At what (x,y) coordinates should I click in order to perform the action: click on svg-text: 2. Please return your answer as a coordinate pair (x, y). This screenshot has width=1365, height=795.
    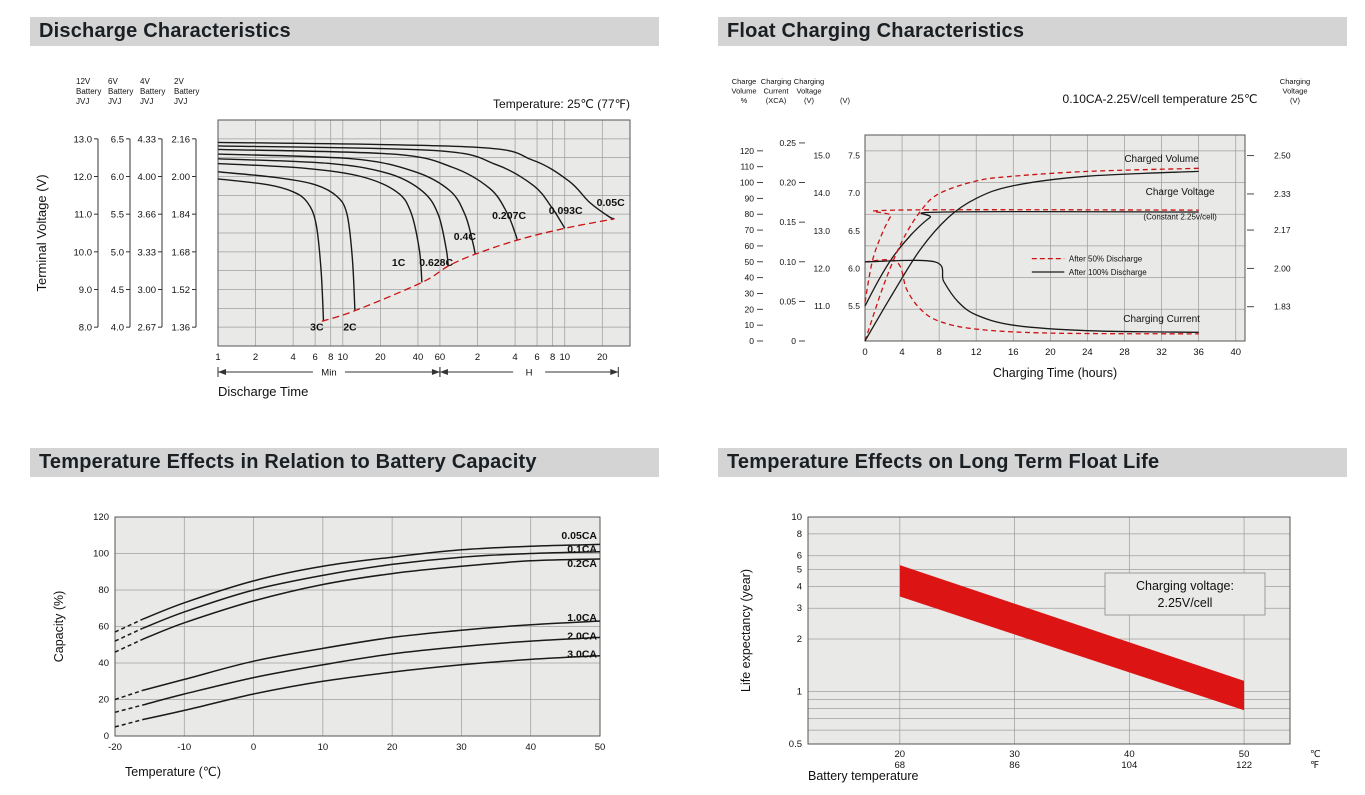
    Looking at the image, I should click on (799, 639).